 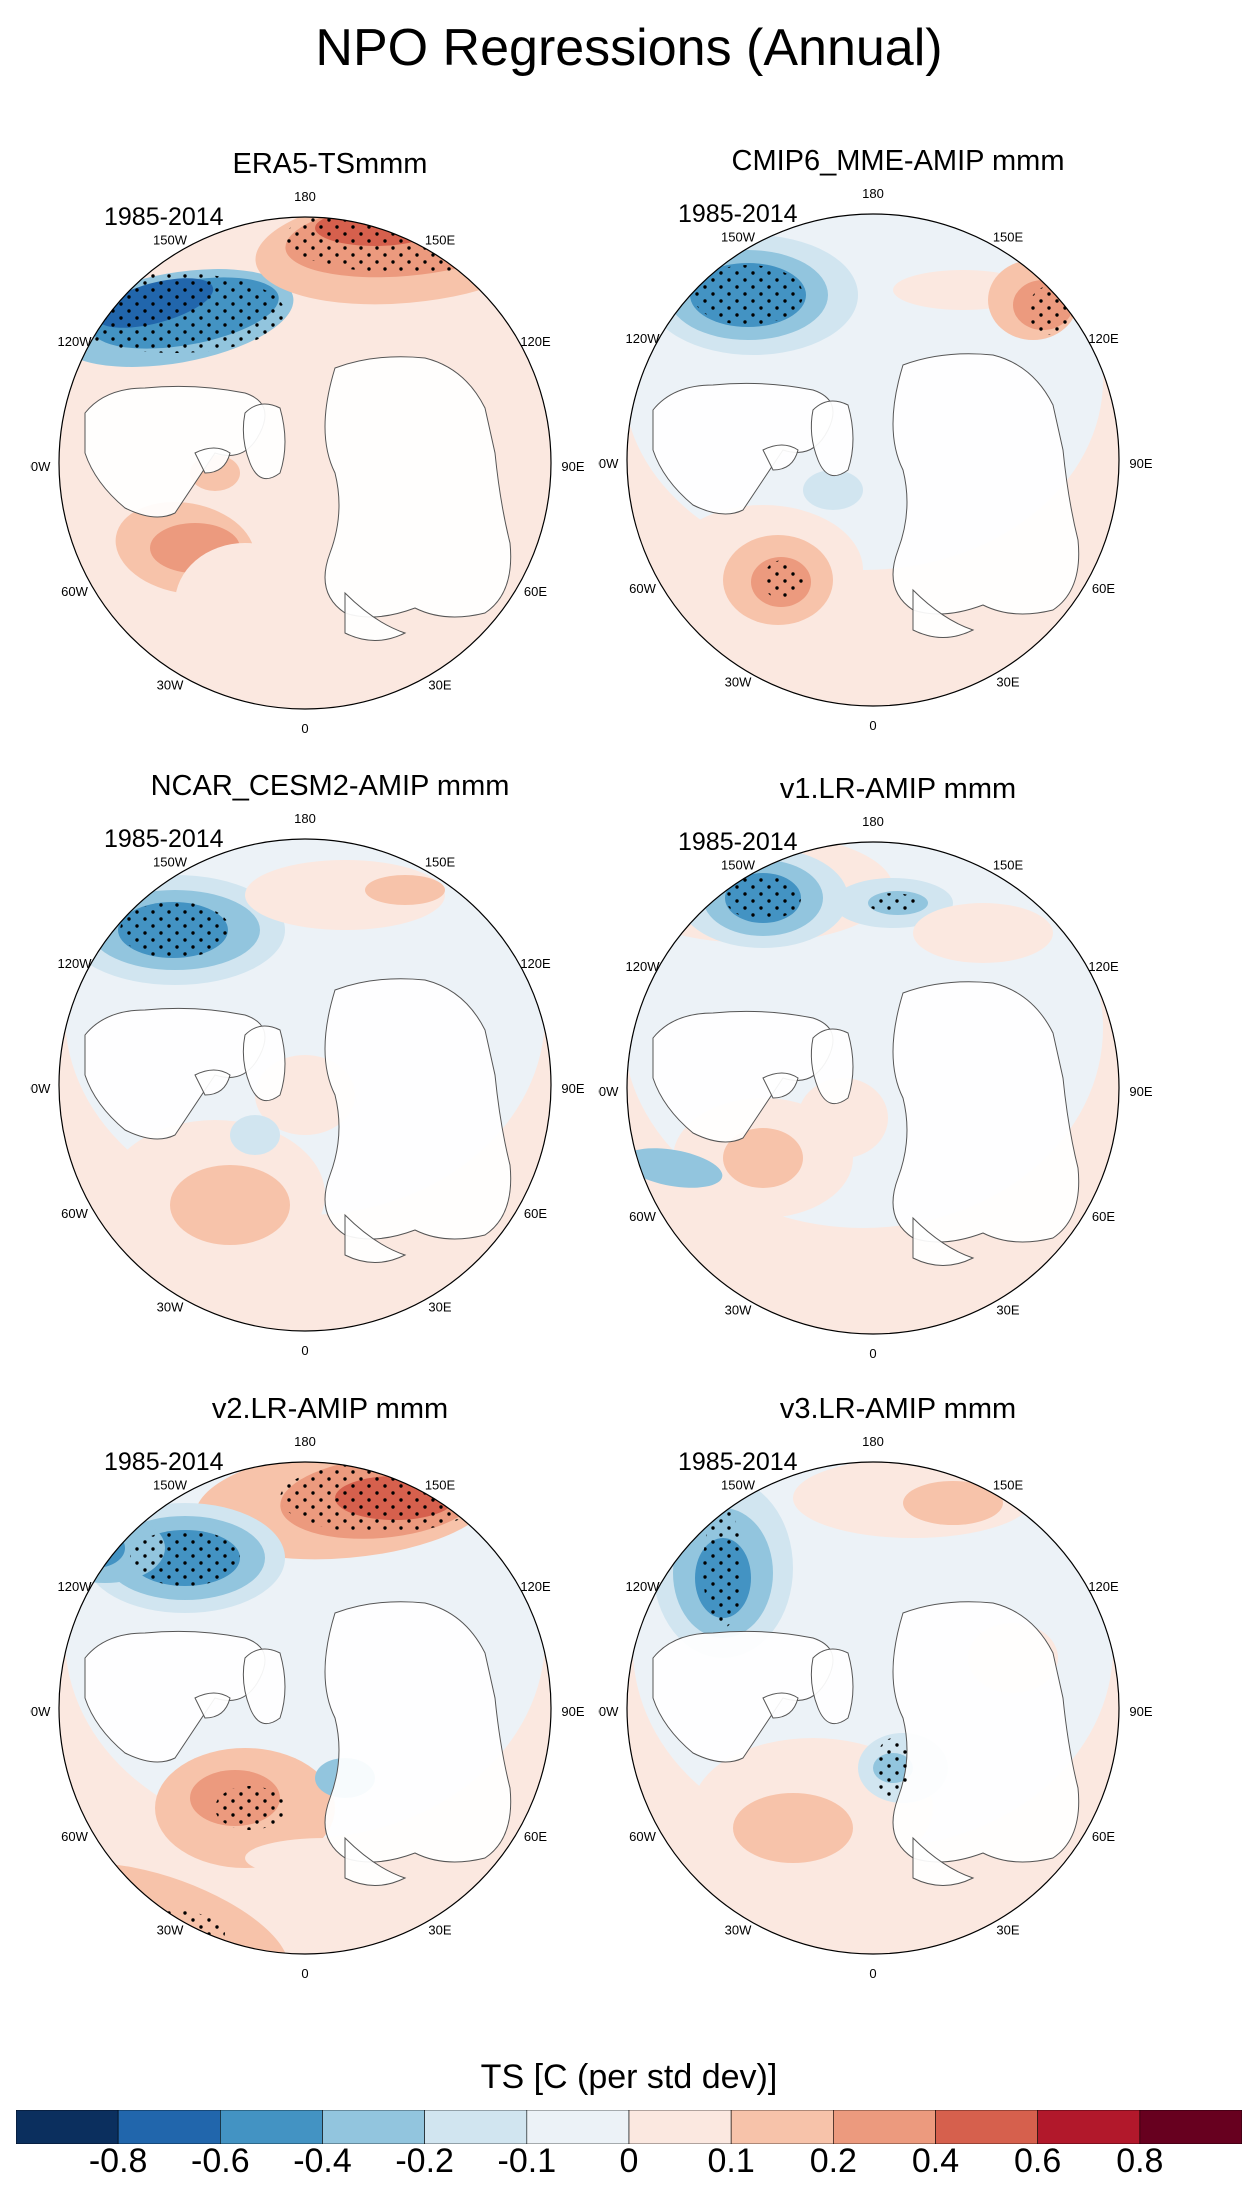 What do you see at coordinates (898, 789) in the screenshot?
I see `panel-title: v1.LR-AMIP mmm` at bounding box center [898, 789].